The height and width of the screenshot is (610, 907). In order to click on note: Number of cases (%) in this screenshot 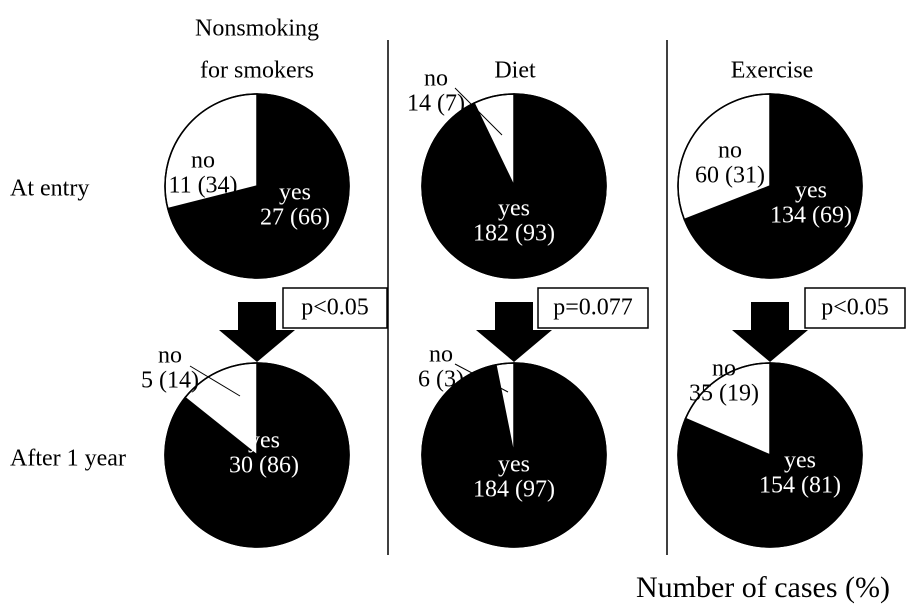, I will do `click(763, 587)`.